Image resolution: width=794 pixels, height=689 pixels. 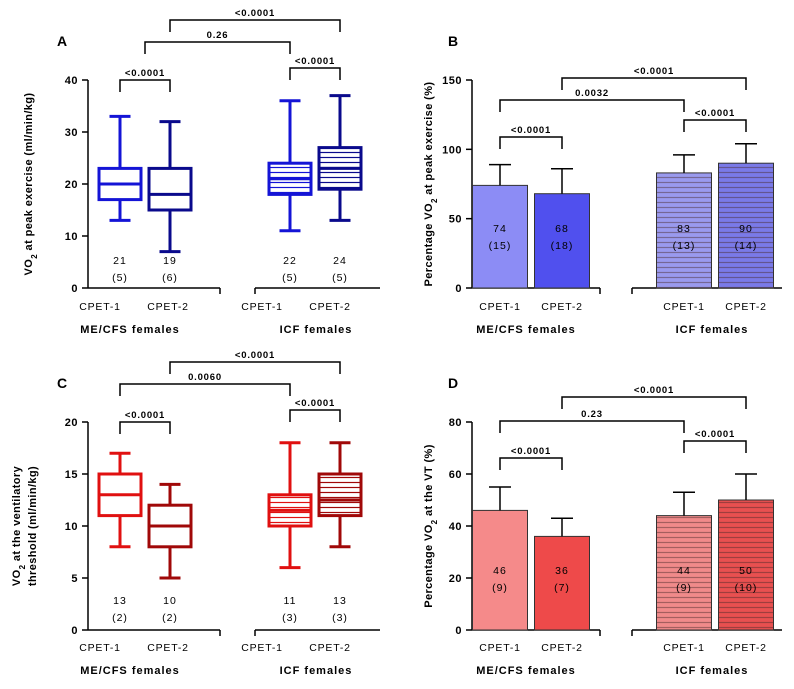 I want to click on series-1: 36 (7) CPET-2, so click(x=562, y=585).